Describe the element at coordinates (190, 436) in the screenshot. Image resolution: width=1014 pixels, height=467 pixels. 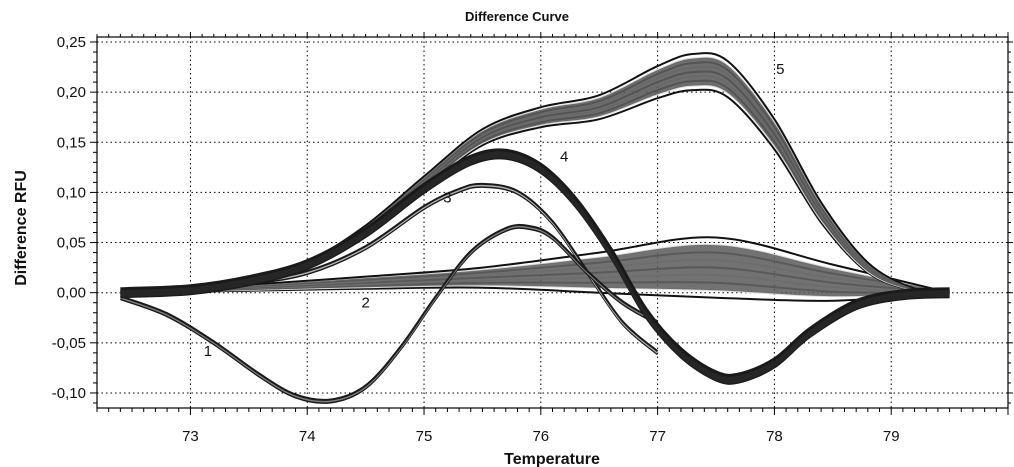
I see `x-tick-label: 73` at that location.